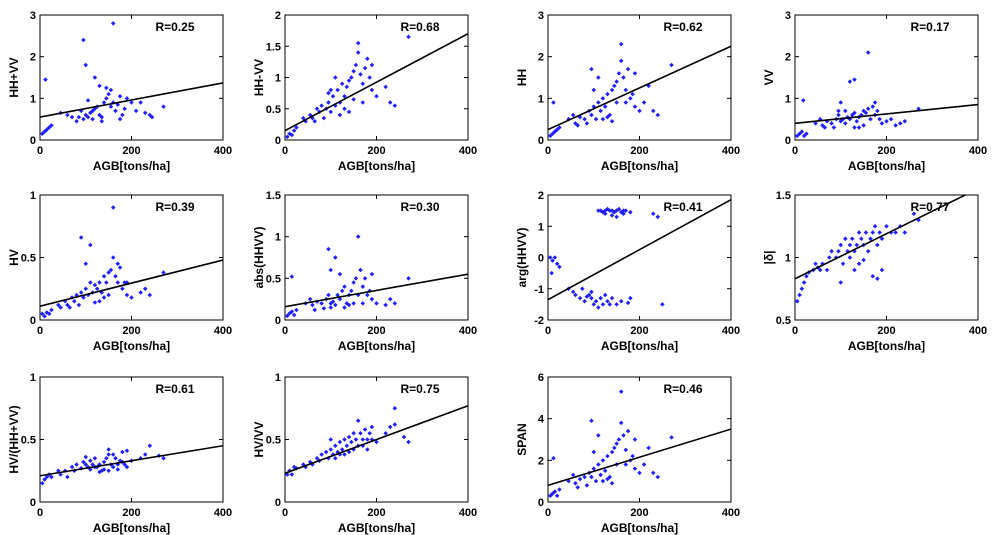 Image resolution: width=992 pixels, height=535 pixels. Describe the element at coordinates (541, 461) in the screenshot. I see `y-tick-label: 2` at that location.